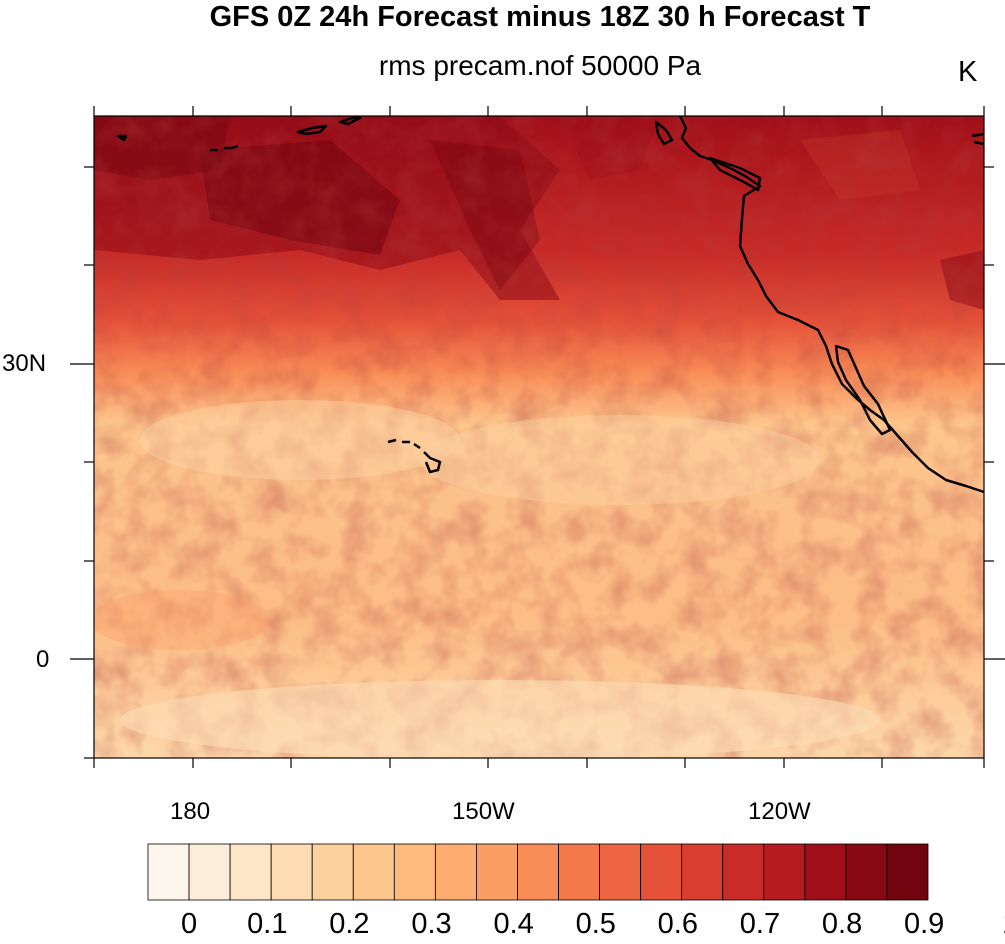 The width and height of the screenshot is (1005, 944). What do you see at coordinates (483, 811) in the screenshot?
I see `lon-label-150w: 150W` at bounding box center [483, 811].